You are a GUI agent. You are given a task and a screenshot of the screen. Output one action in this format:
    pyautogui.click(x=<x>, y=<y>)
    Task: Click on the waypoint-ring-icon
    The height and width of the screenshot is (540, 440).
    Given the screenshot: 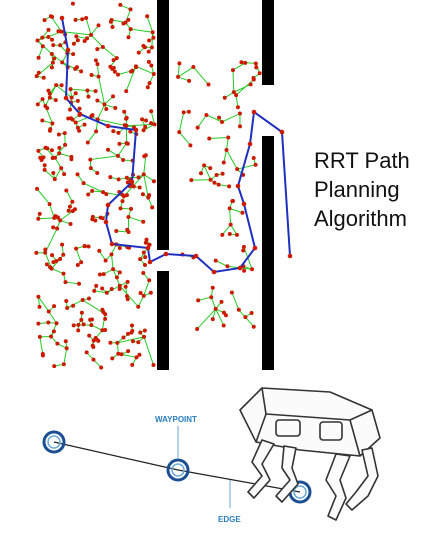 What is the action you would take?
    pyautogui.click(x=54, y=442)
    